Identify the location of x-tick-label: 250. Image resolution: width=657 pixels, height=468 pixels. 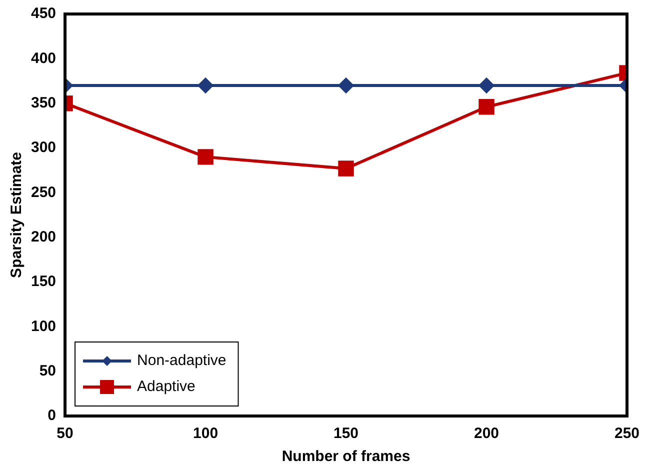
(627, 433).